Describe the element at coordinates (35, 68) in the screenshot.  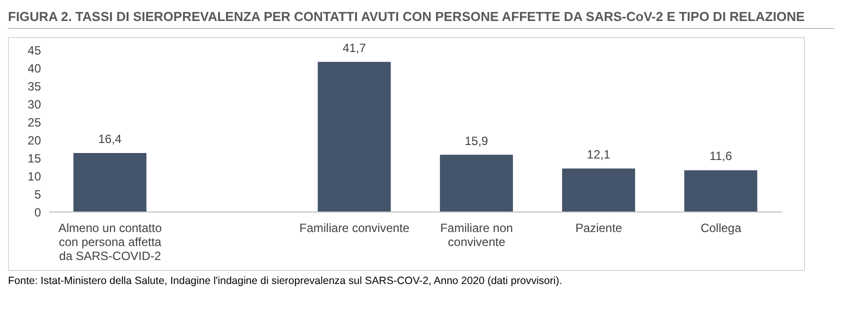
I see `y-tick-label: 40` at that location.